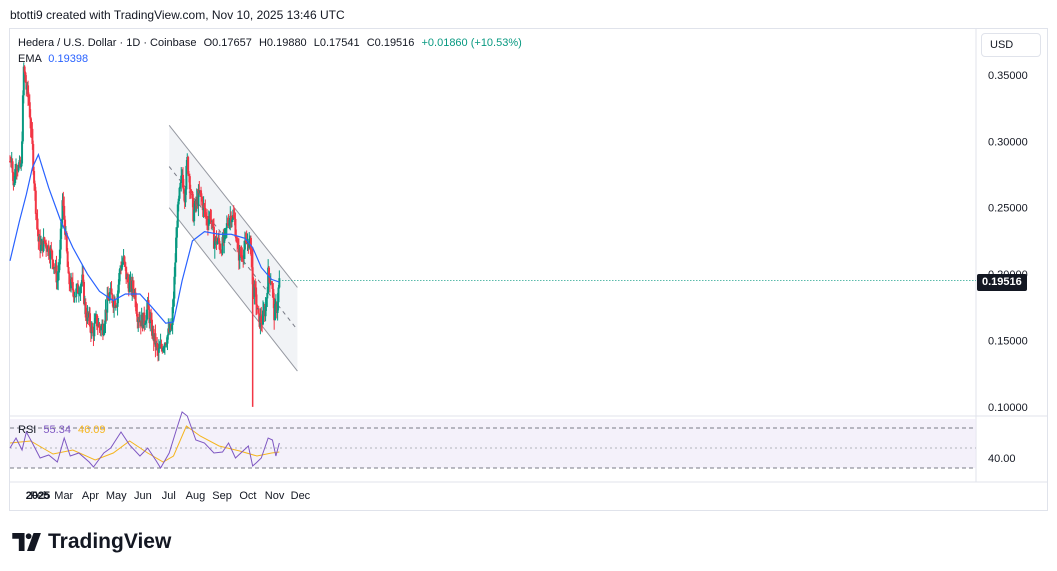  Describe the element at coordinates (26, 542) in the screenshot. I see `tradingview-logo-icon` at that location.